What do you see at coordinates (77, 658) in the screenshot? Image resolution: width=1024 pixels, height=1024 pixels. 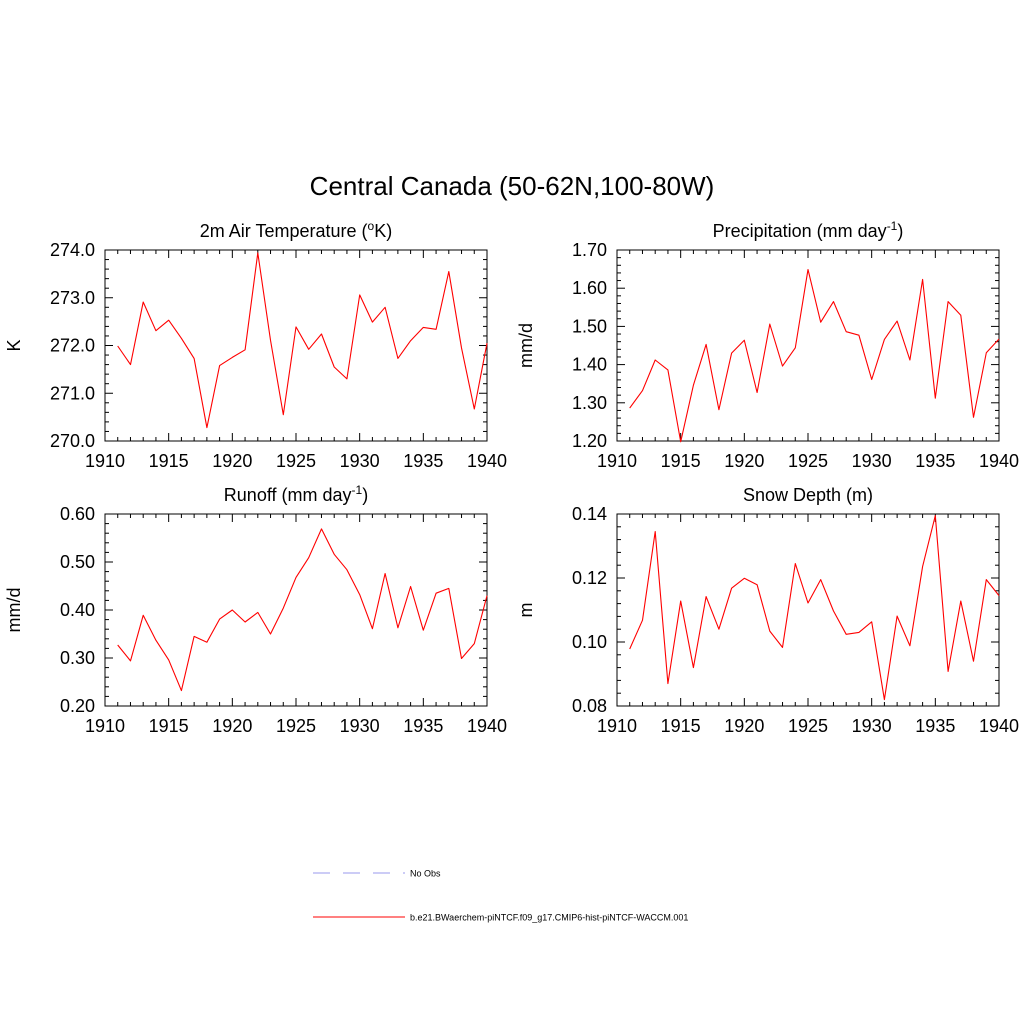 I see `y-tick-label: 0.30` at bounding box center [77, 658].